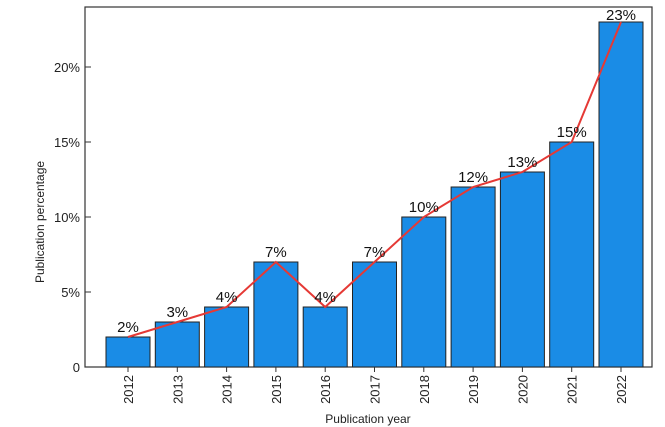 The height and width of the screenshot is (427, 665). What do you see at coordinates (522, 162) in the screenshot?
I see `data-label-2020: 13%` at bounding box center [522, 162].